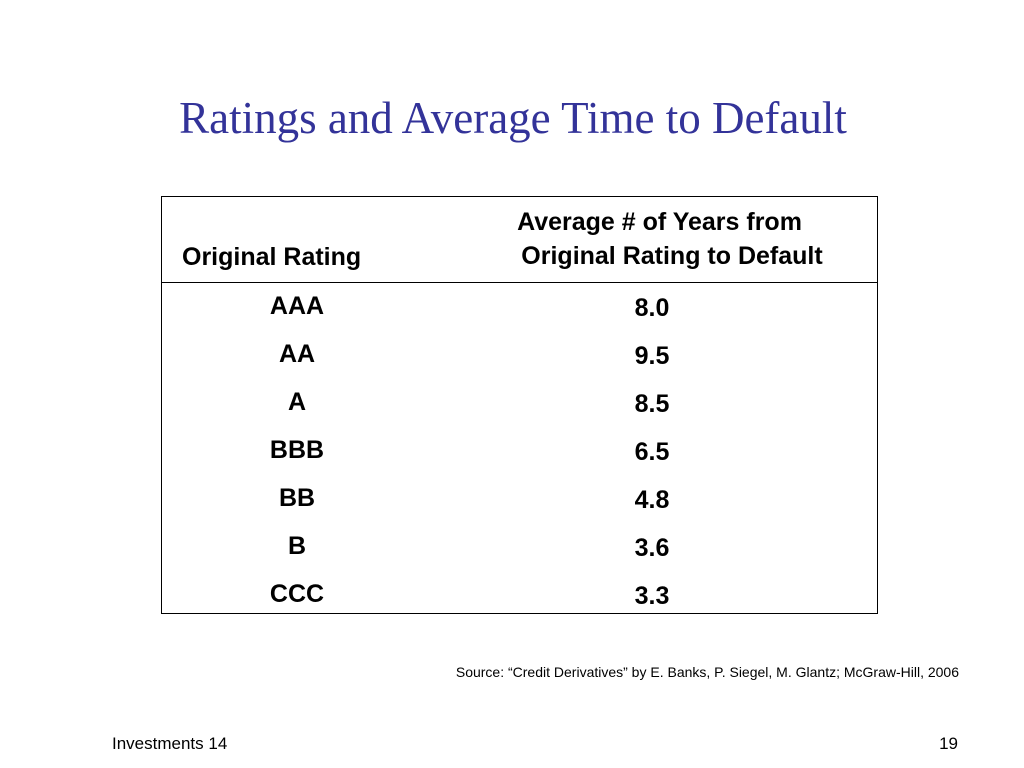 The width and height of the screenshot is (1024, 768). What do you see at coordinates (519, 499) in the screenshot?
I see `table-row: BB 4.8` at bounding box center [519, 499].